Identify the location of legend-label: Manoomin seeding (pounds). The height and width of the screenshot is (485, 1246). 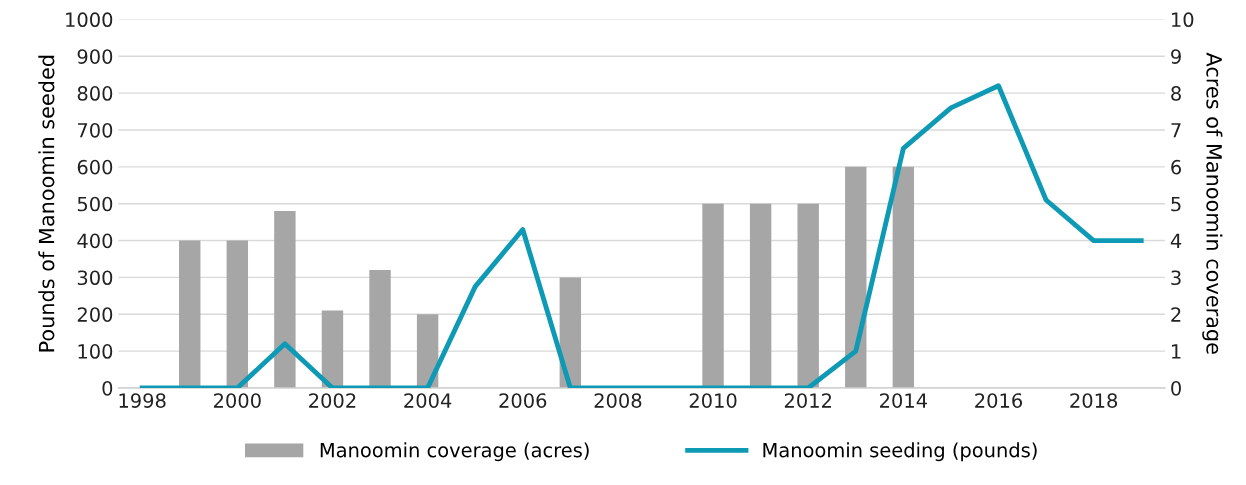
(900, 452).